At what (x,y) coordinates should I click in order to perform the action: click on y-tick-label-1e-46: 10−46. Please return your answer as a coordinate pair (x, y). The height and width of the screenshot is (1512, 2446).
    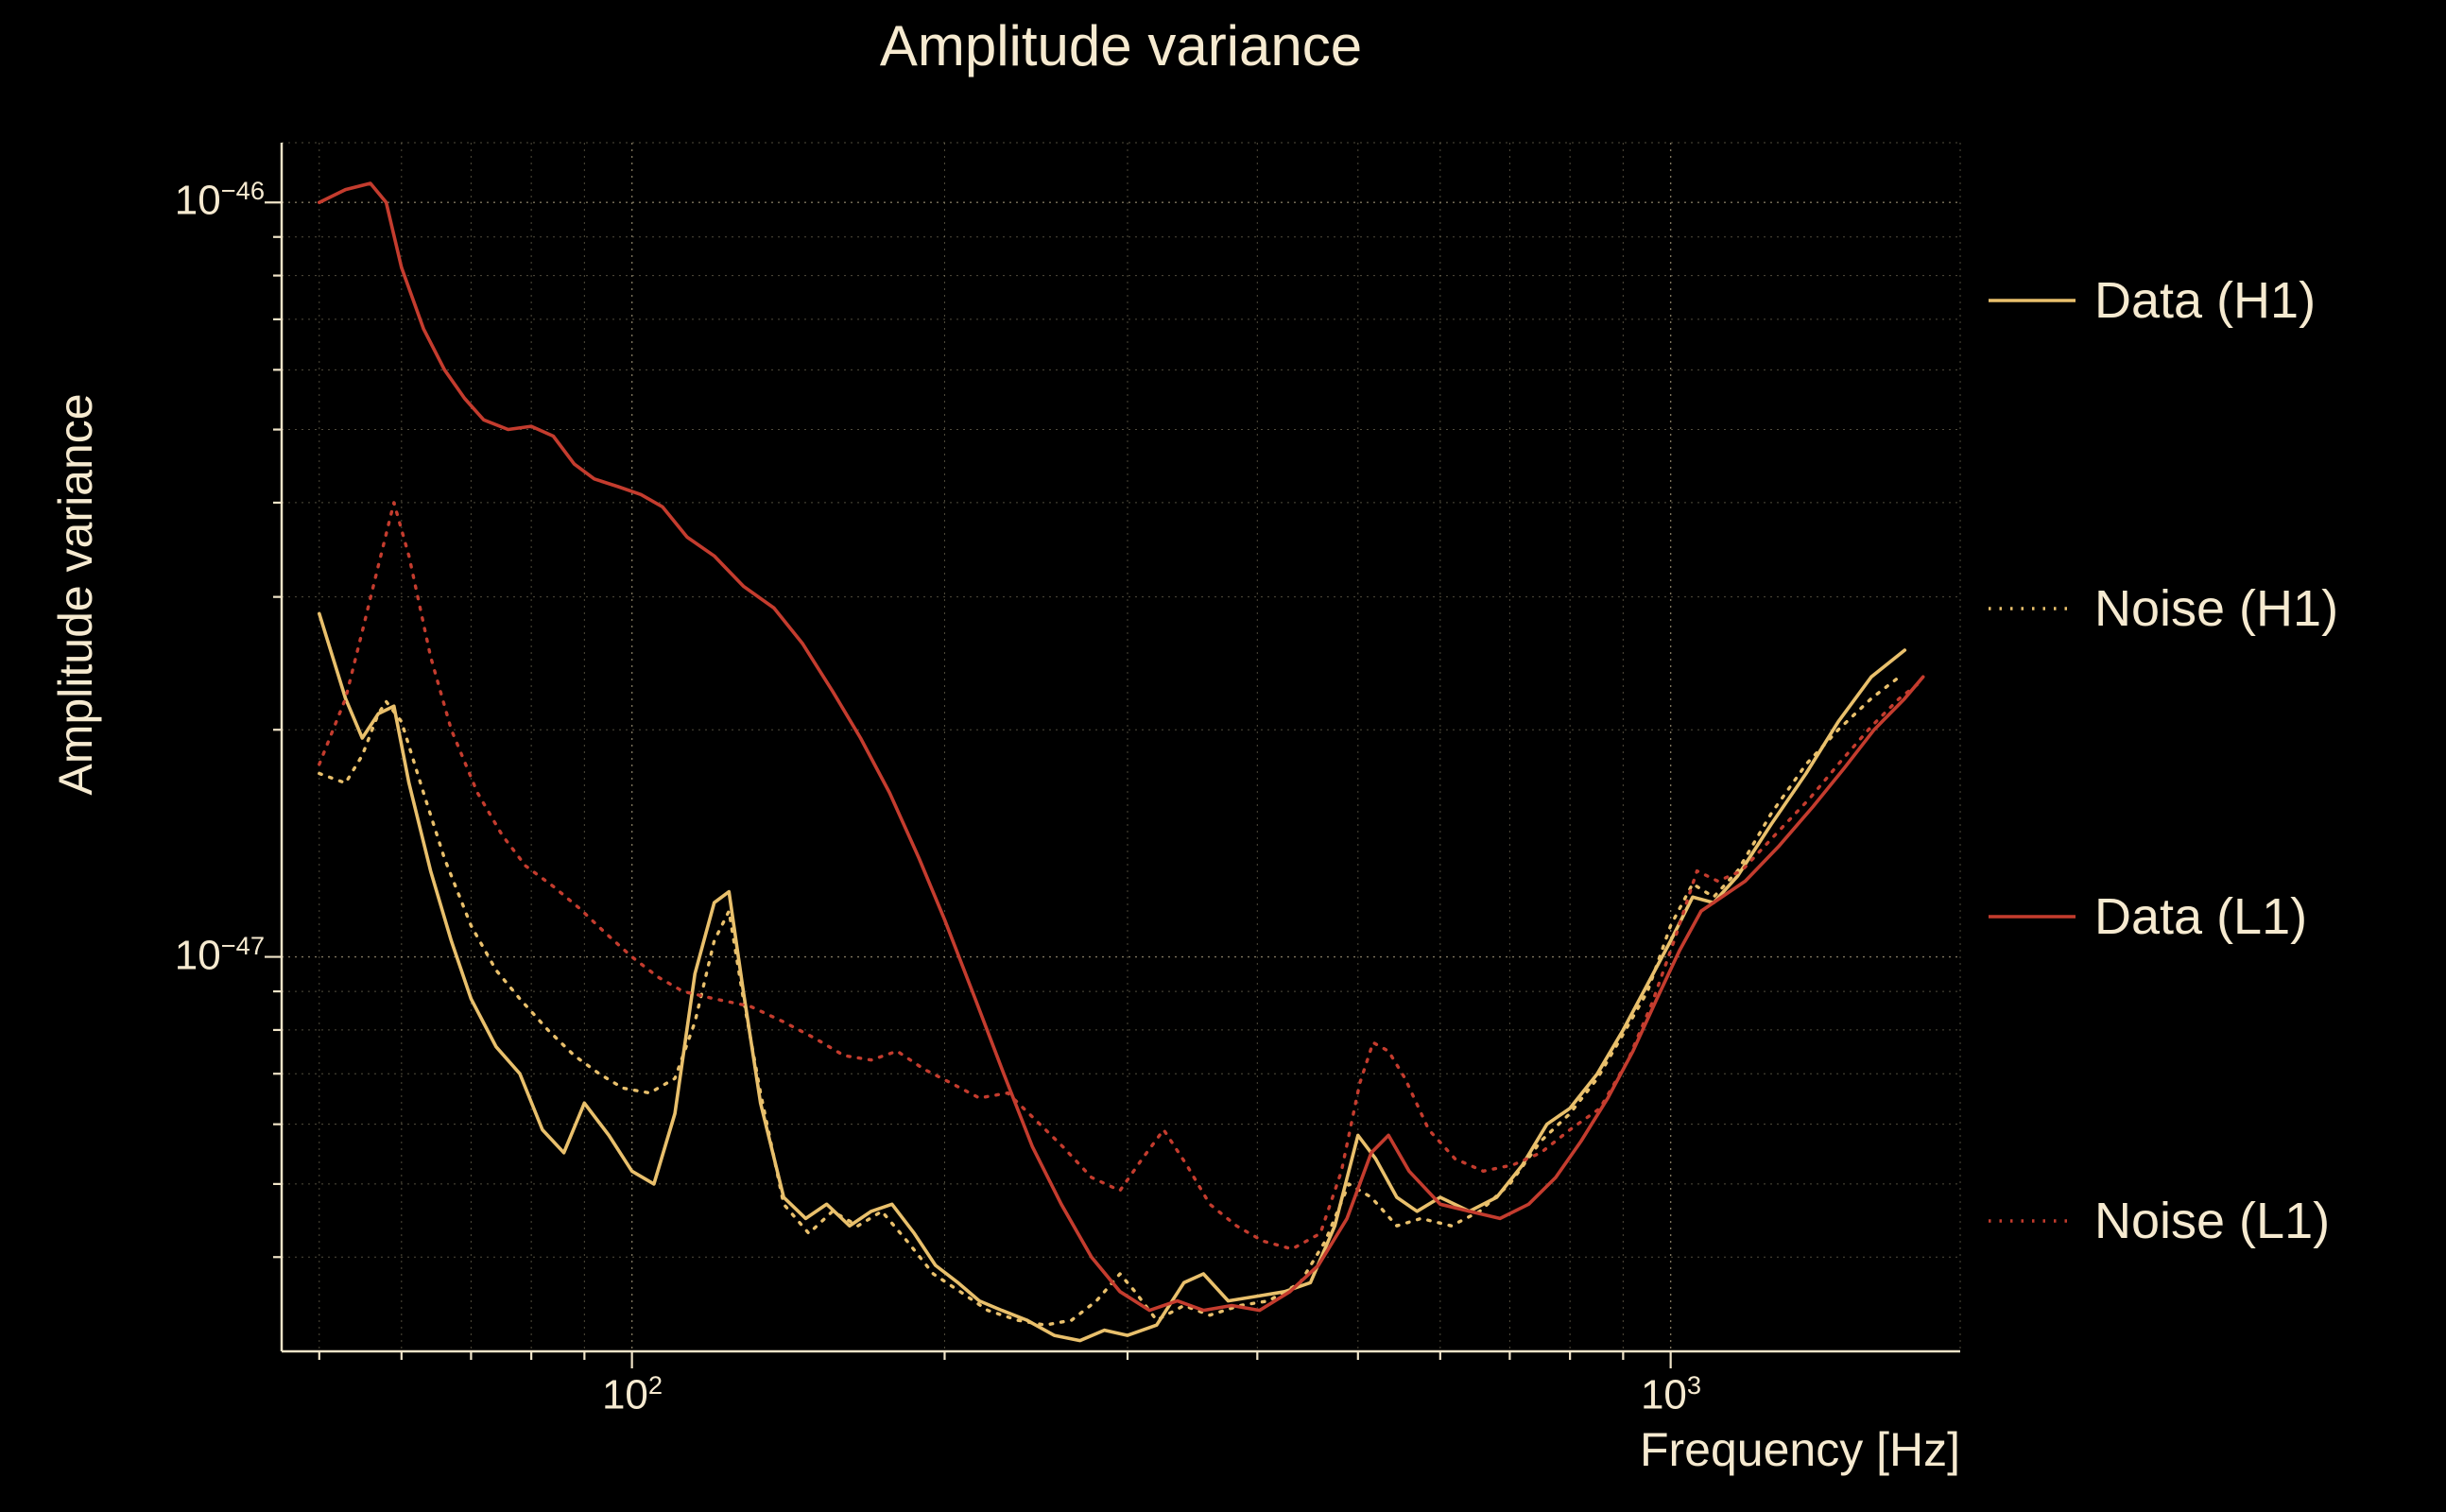
    Looking at the image, I should click on (175, 200).